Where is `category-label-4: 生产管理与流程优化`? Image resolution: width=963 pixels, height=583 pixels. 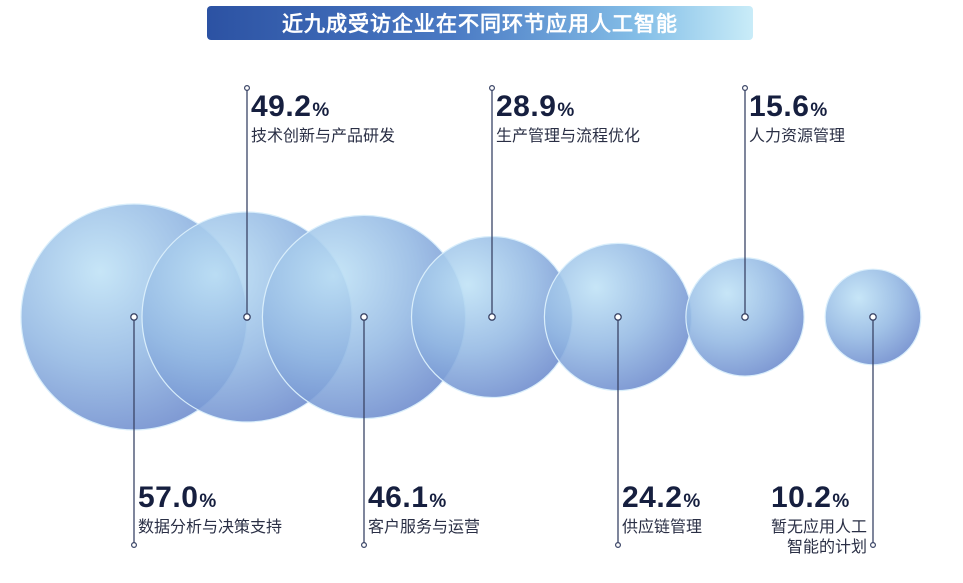
category-label-4: 生产管理与流程优化 is located at coordinates (568, 136).